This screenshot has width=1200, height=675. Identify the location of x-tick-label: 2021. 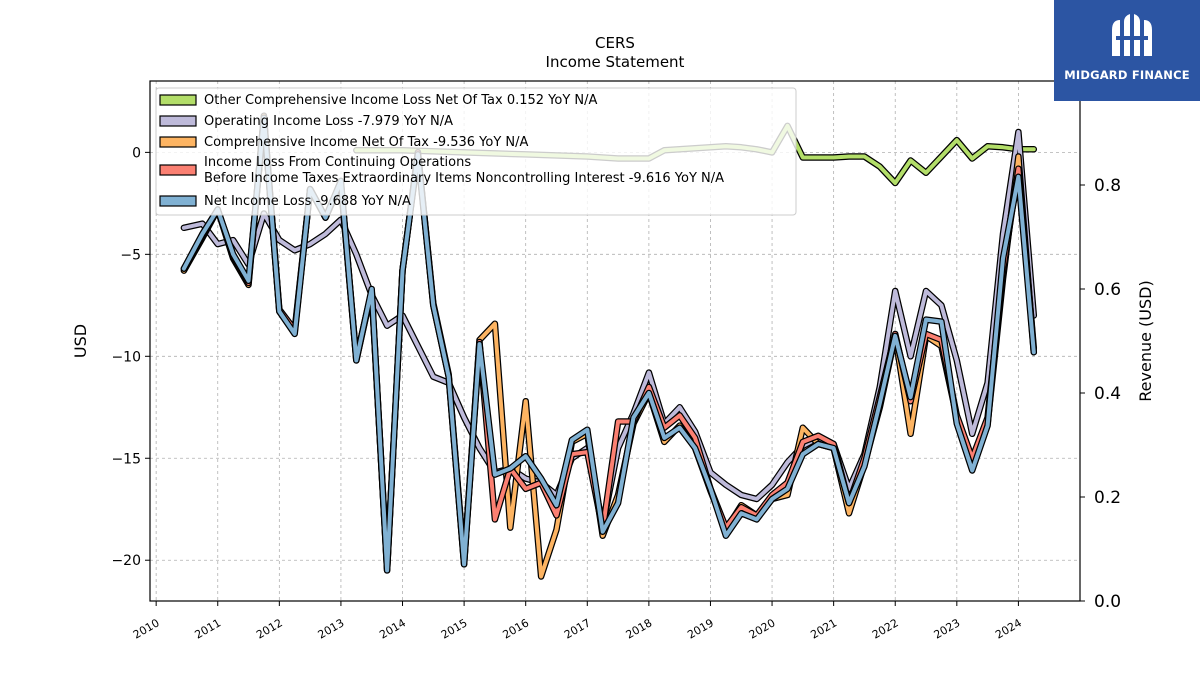
(823, 628).